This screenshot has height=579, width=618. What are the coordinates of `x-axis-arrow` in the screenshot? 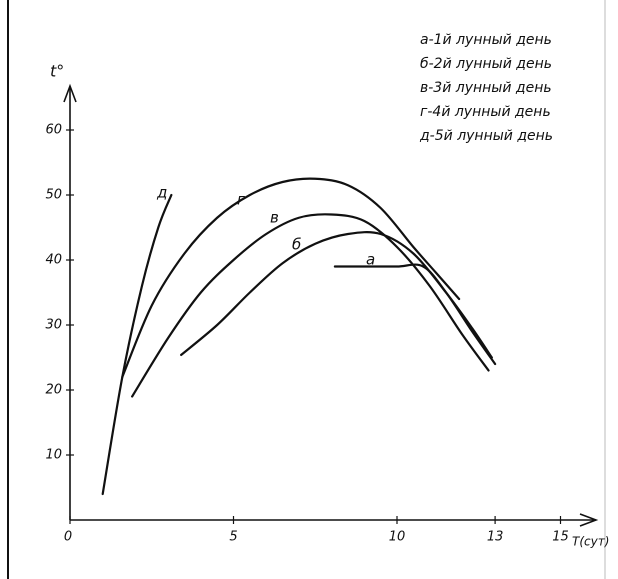 It's located at (589, 520).